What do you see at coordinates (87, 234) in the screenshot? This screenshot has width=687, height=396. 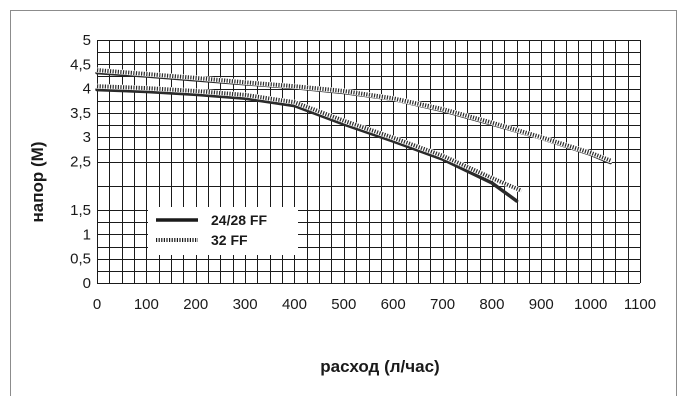 I see `y-tick-label: 1` at bounding box center [87, 234].